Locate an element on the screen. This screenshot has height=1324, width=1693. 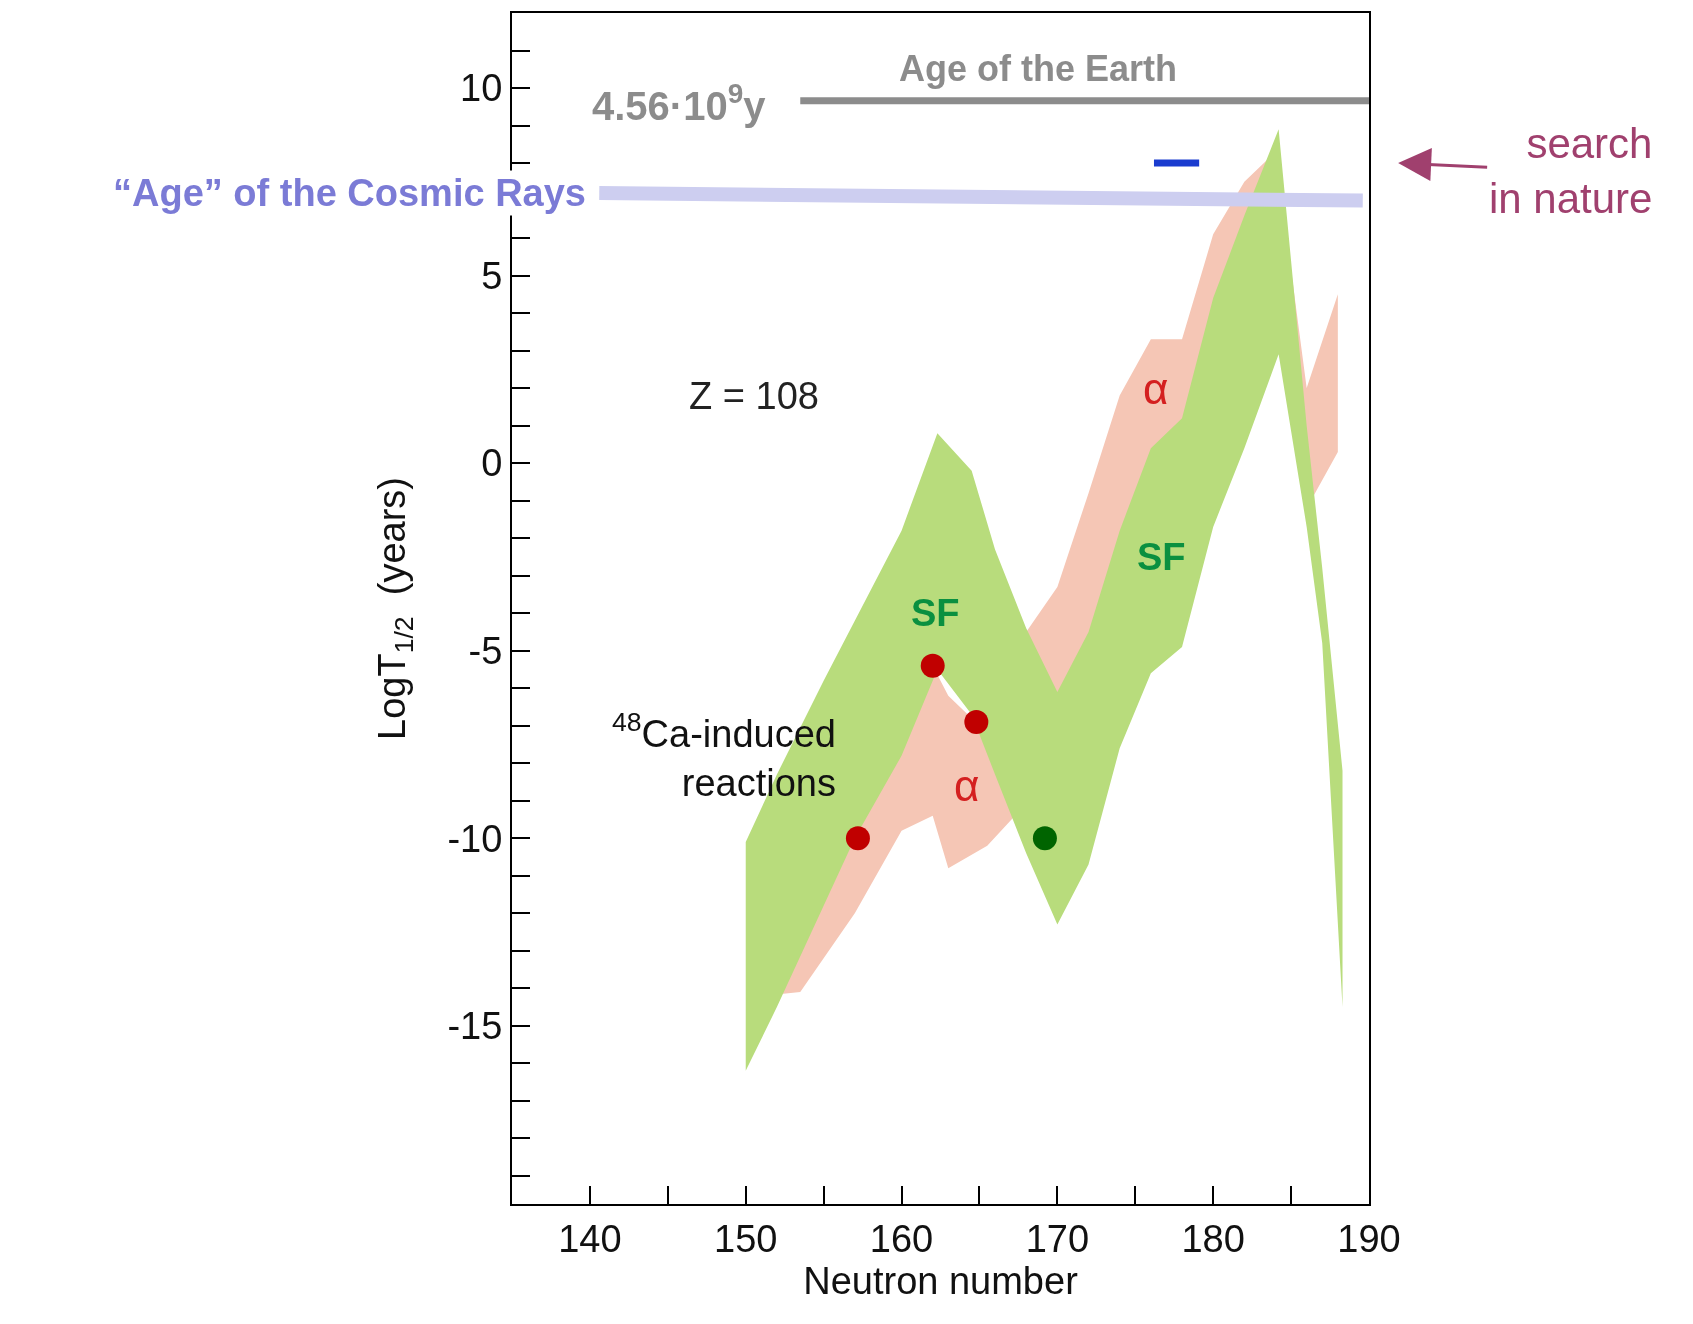
y-tick-label: 0 is located at coordinates (492, 463).